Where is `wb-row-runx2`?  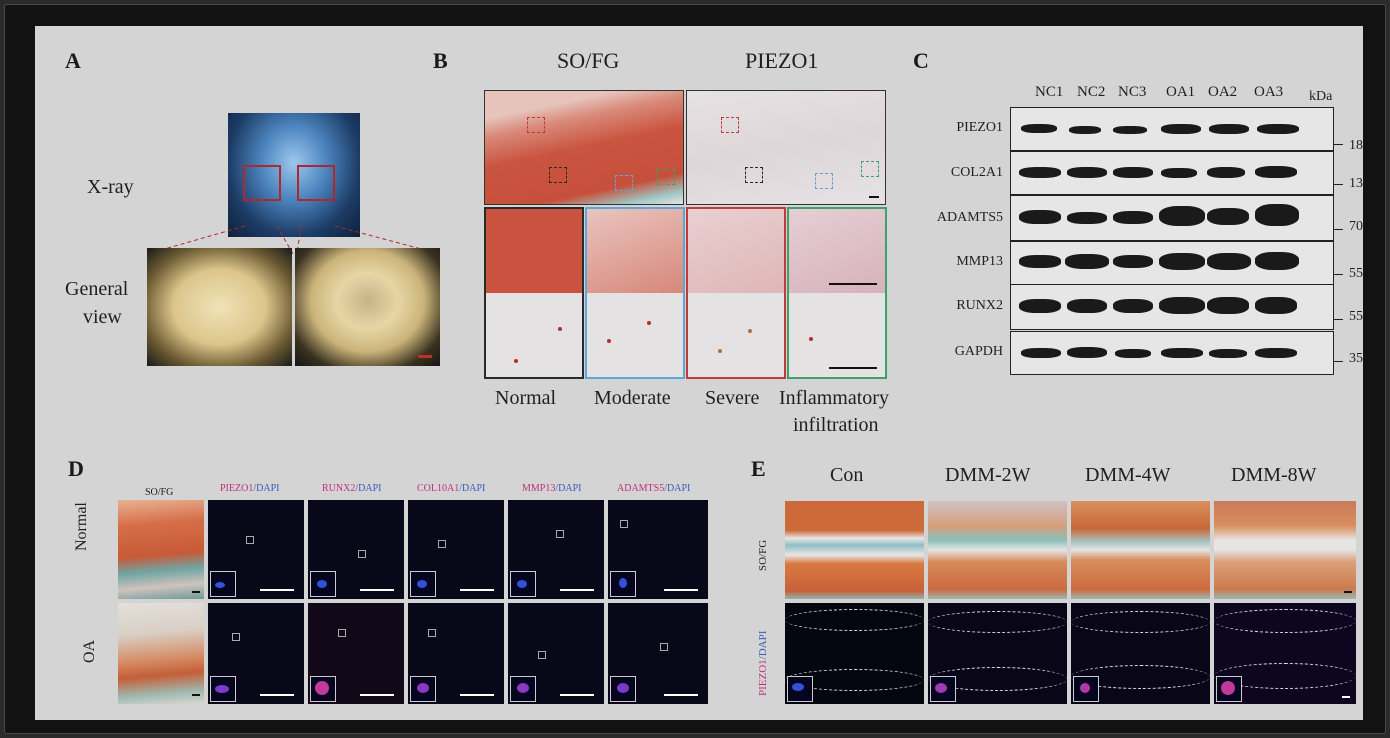
wb-row-runx2 is located at coordinates (1172, 307).